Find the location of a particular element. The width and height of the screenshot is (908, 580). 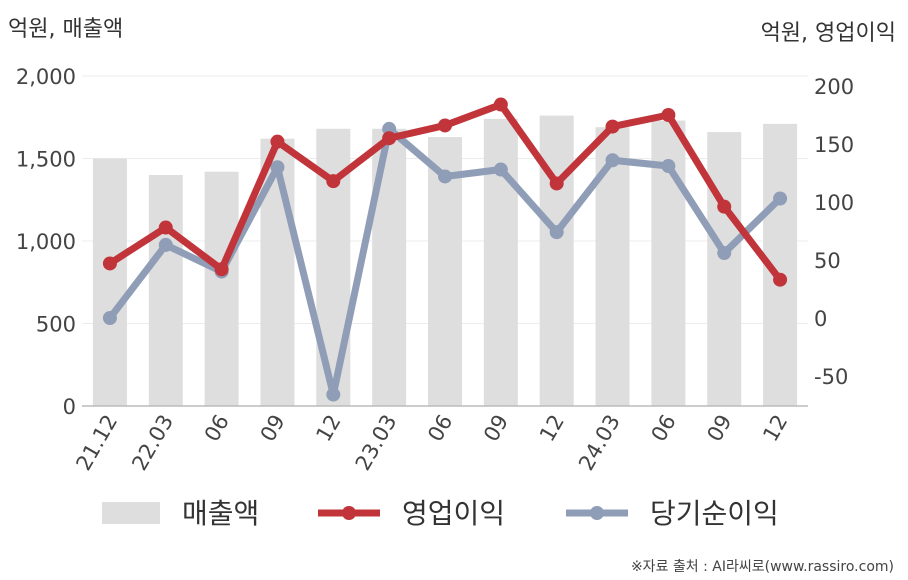

legend-label: 영업이익 is located at coordinates (453, 513).